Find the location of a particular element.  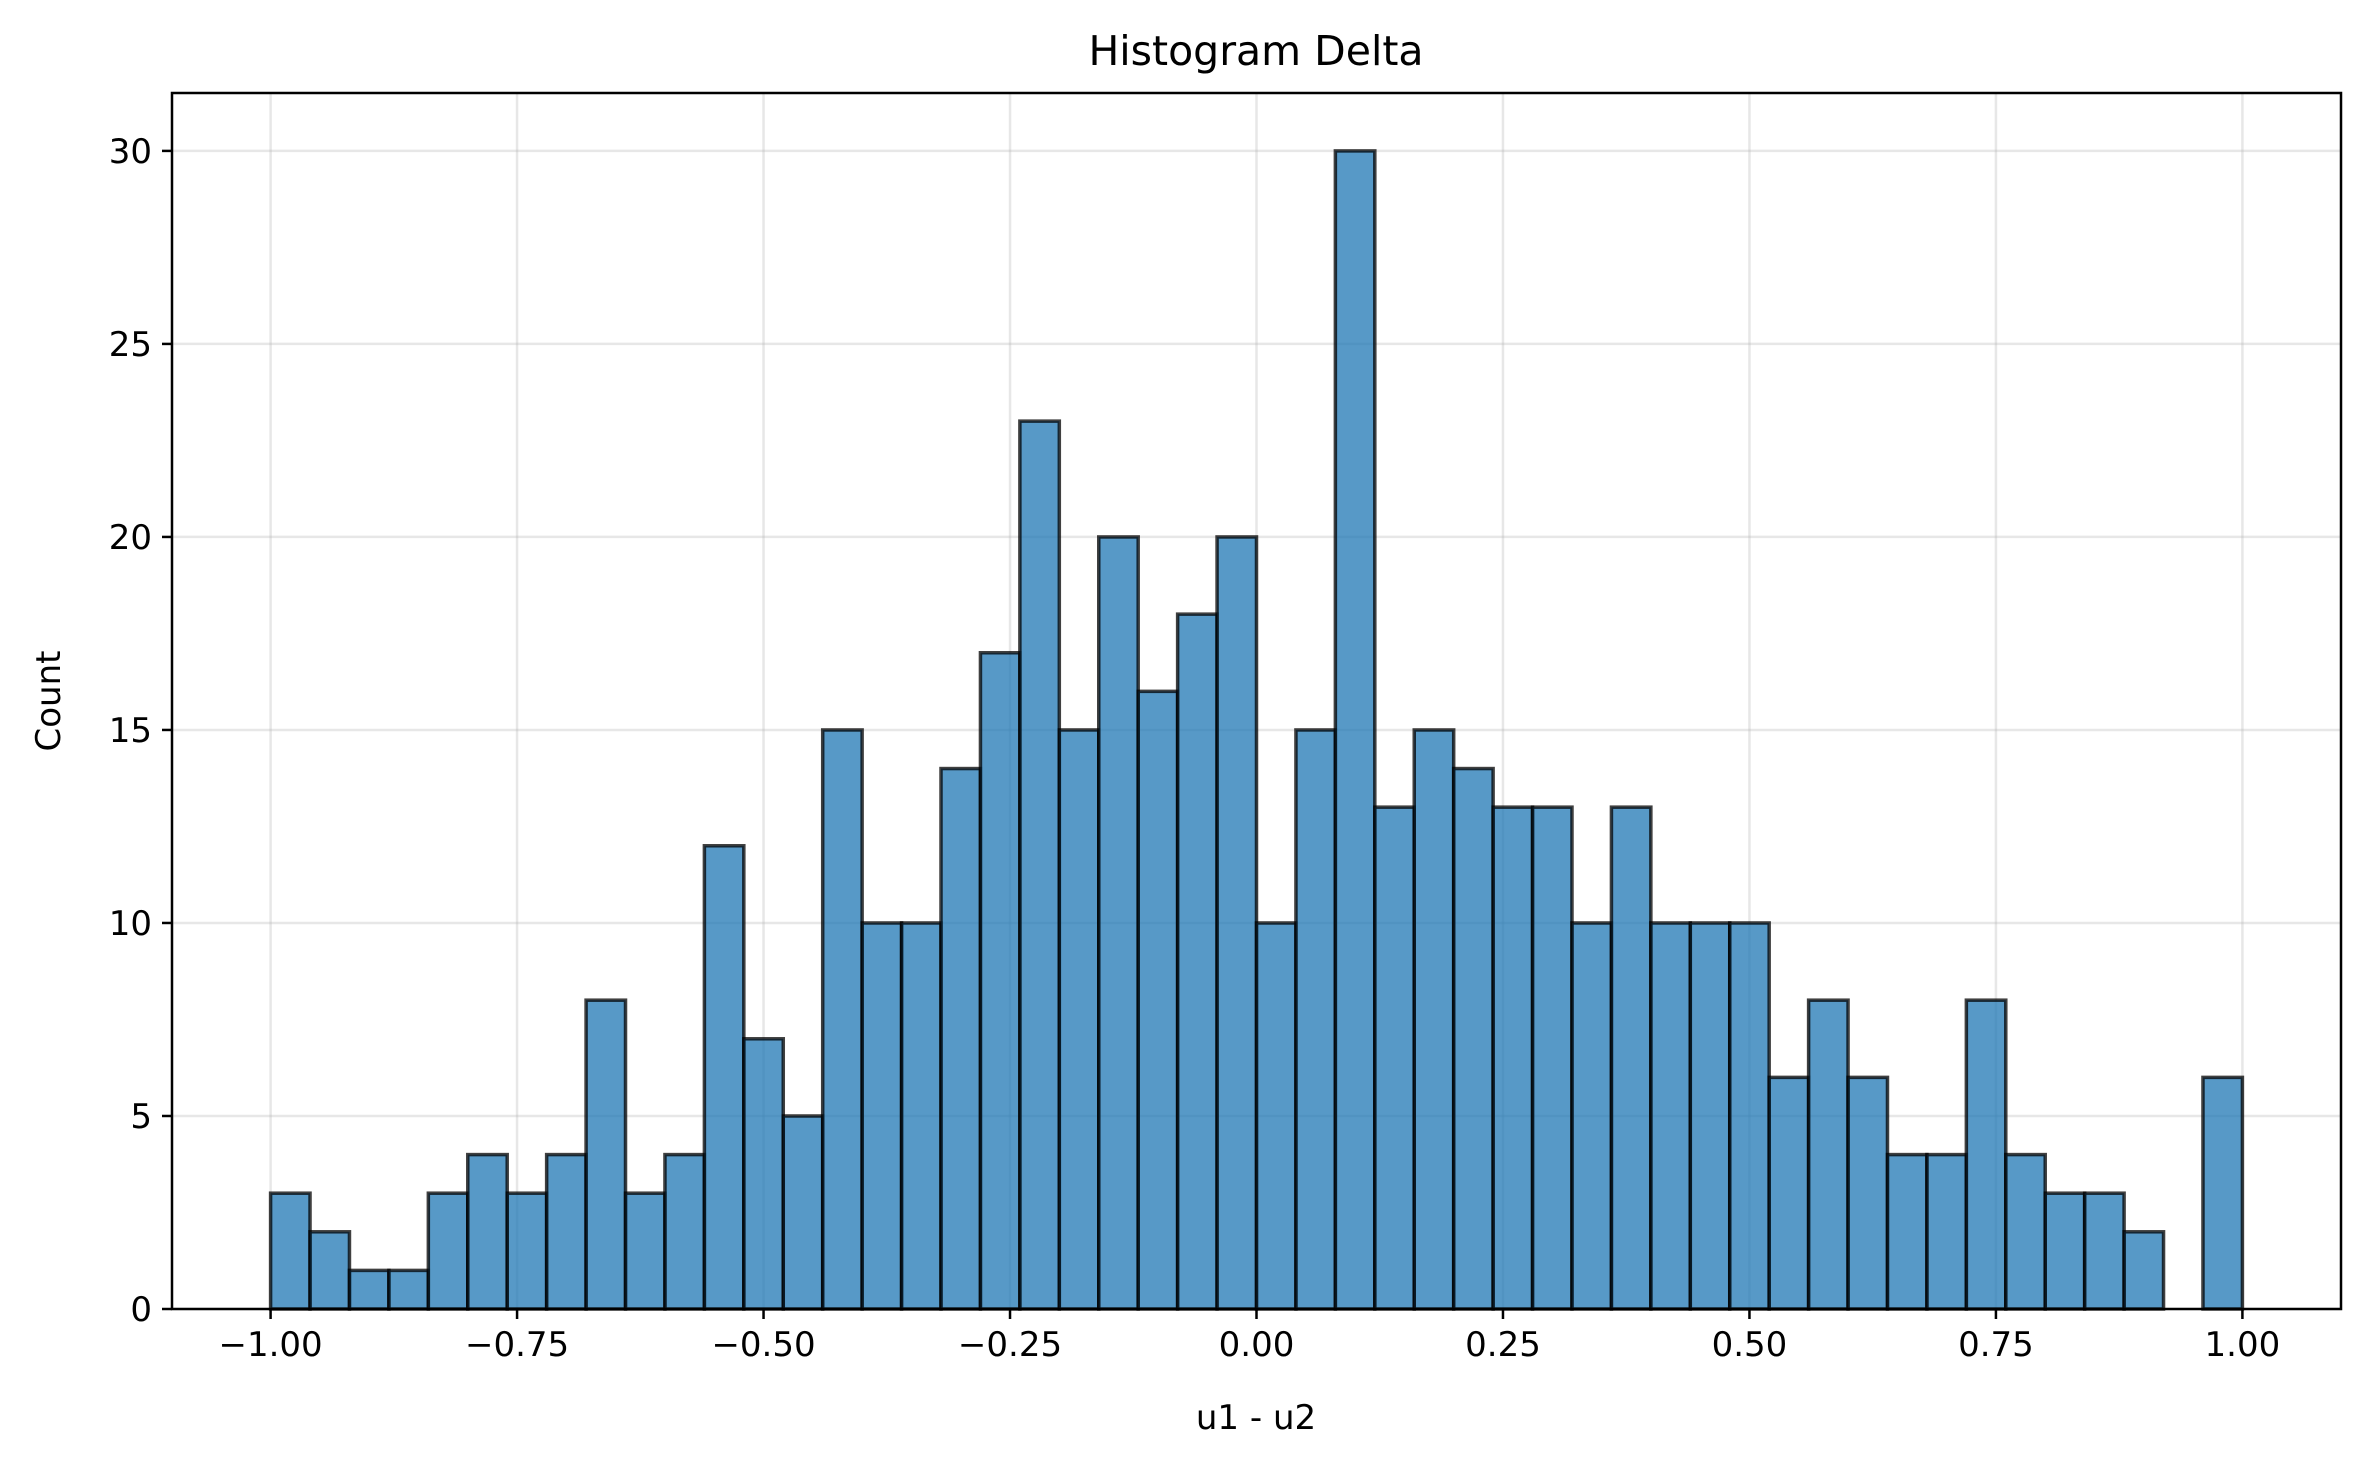

x-tick-label: −0.50 is located at coordinates (763, 1345).